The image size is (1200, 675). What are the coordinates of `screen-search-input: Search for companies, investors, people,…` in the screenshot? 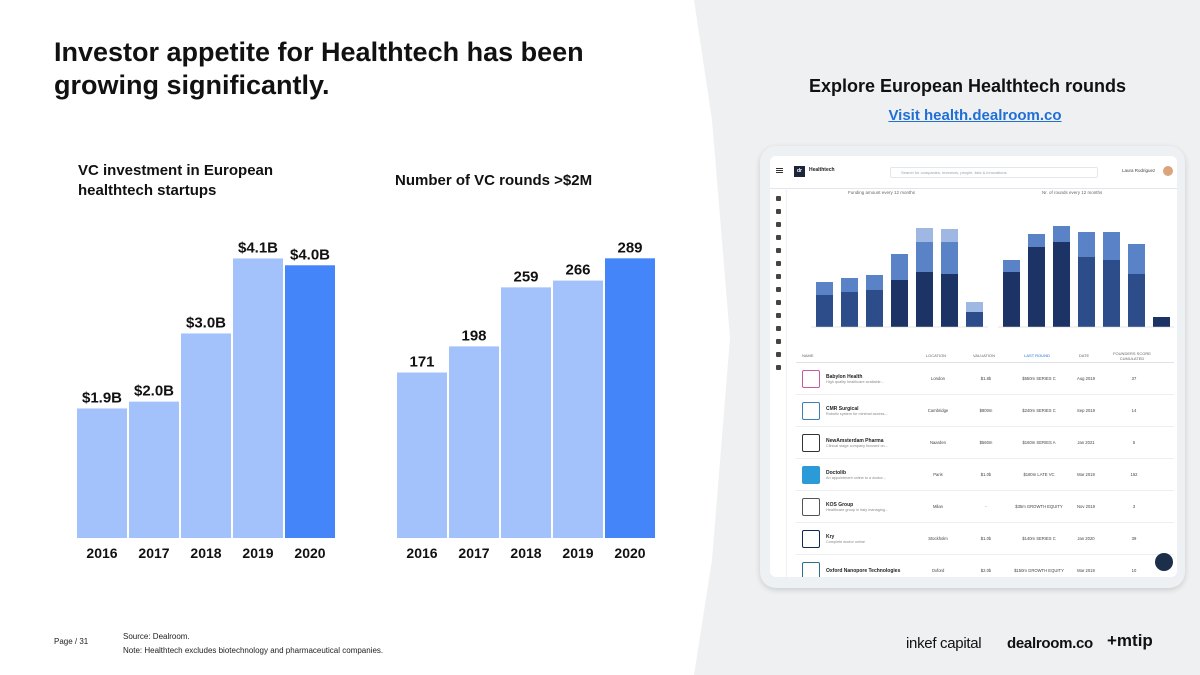 It's located at (994, 172).